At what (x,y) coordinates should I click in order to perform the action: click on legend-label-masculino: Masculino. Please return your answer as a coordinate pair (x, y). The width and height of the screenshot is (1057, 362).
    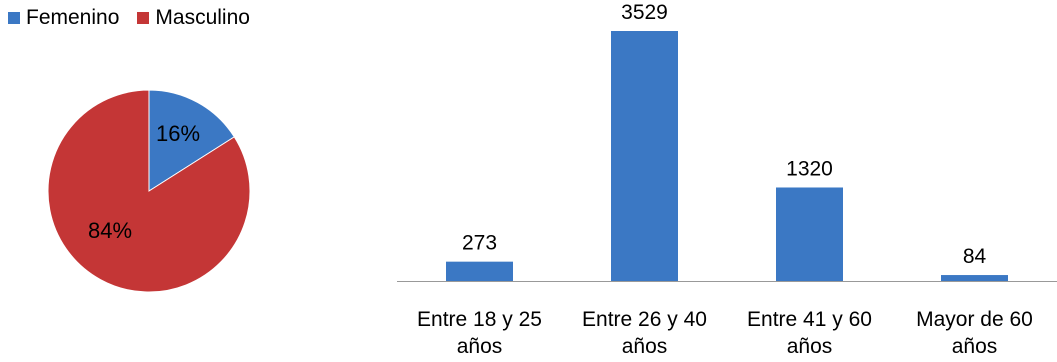
    Looking at the image, I should click on (202, 17).